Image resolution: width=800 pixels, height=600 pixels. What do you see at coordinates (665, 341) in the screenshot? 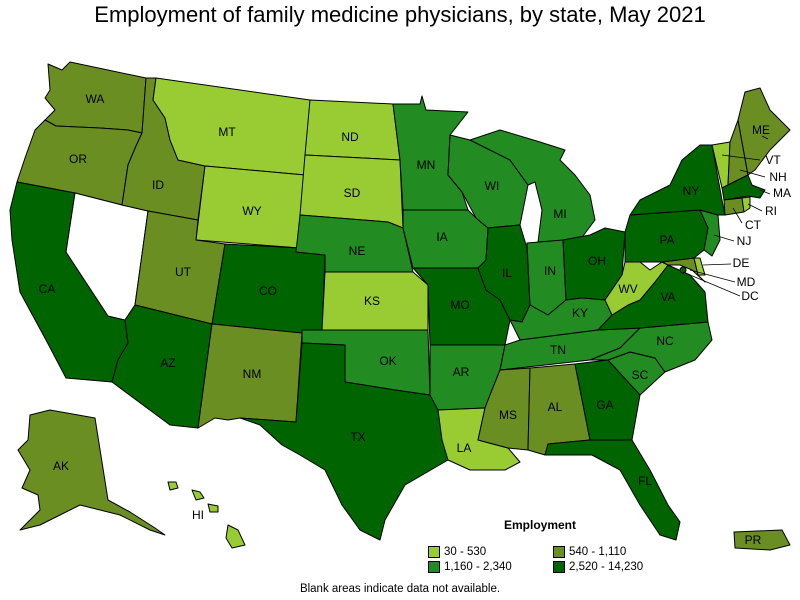
I see `state-label-nc: NC` at bounding box center [665, 341].